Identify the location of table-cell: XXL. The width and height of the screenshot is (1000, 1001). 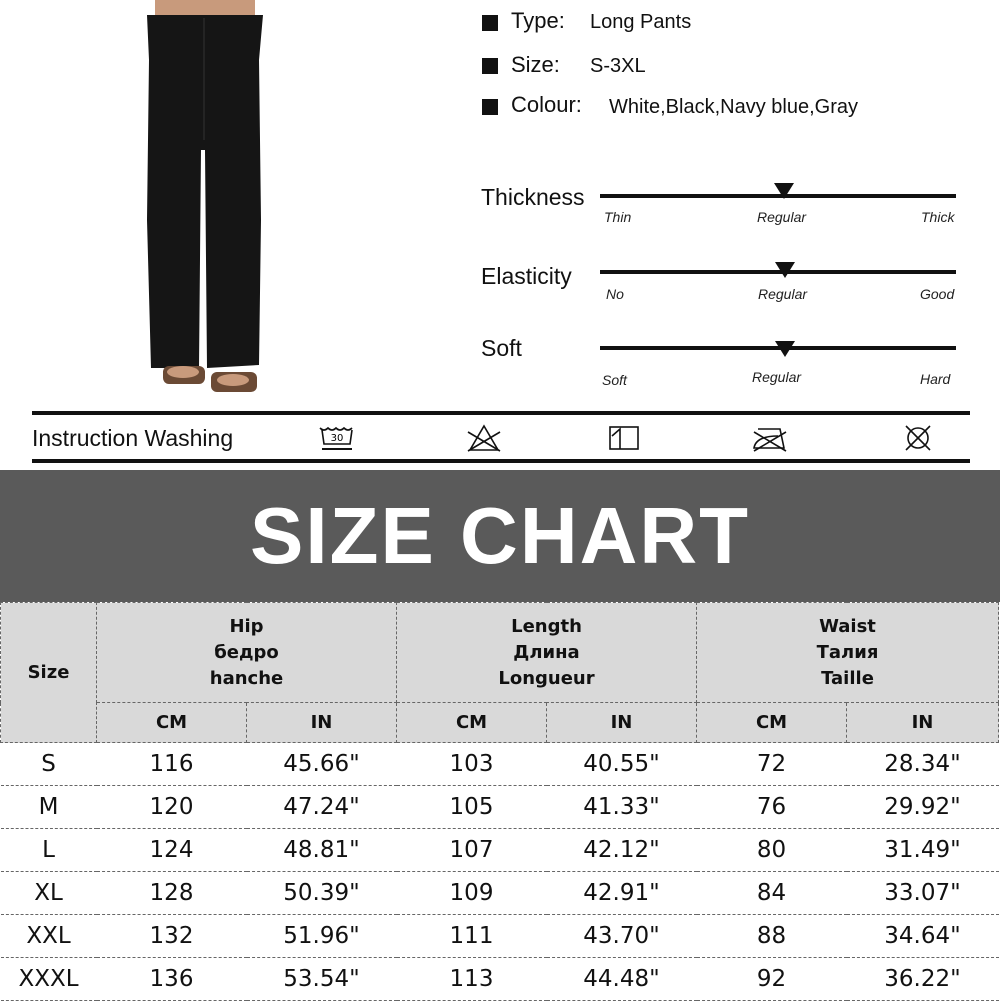
(48, 936).